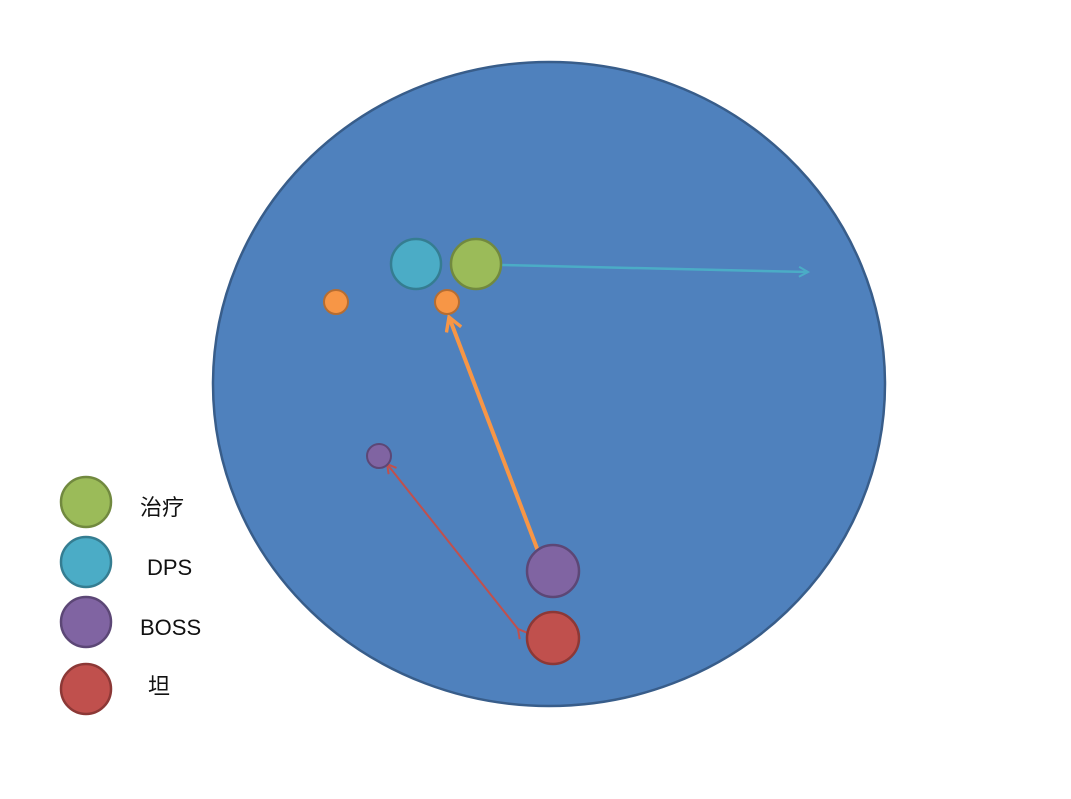  Describe the element at coordinates (121, 502) in the screenshot. I see `legend-item-healer: 治疗` at that location.